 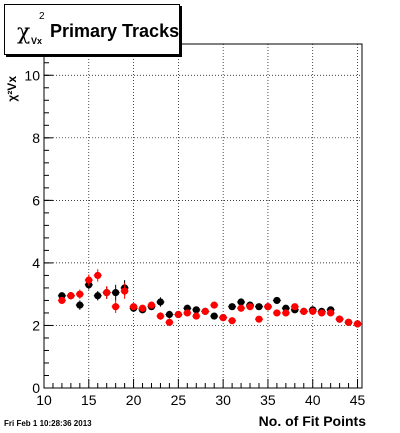 What do you see at coordinates (313, 421) in the screenshot?
I see `x-axis-label: No. of Fit Points` at bounding box center [313, 421].